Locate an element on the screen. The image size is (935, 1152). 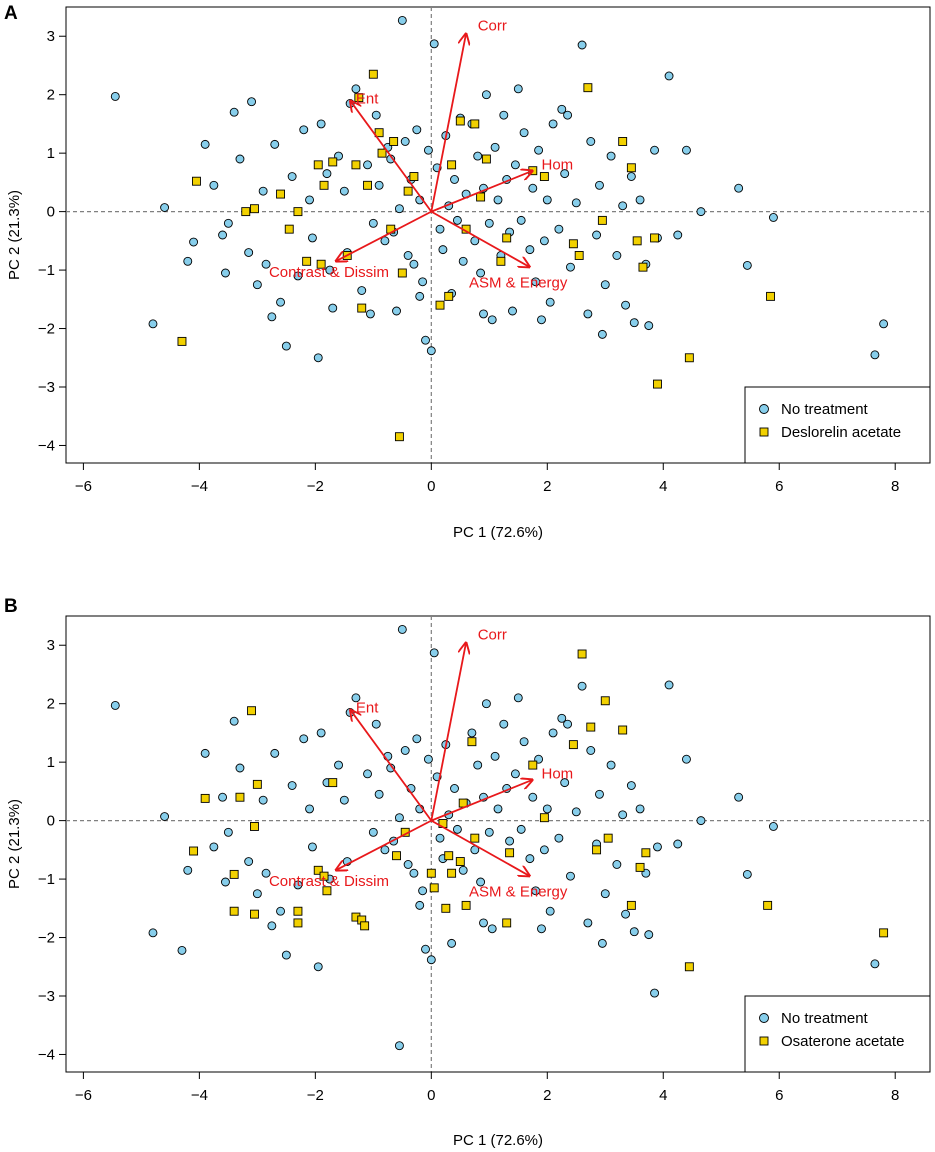
legend-label-treatment-b: Osaterone acetate is located at coordinates (842, 1041).